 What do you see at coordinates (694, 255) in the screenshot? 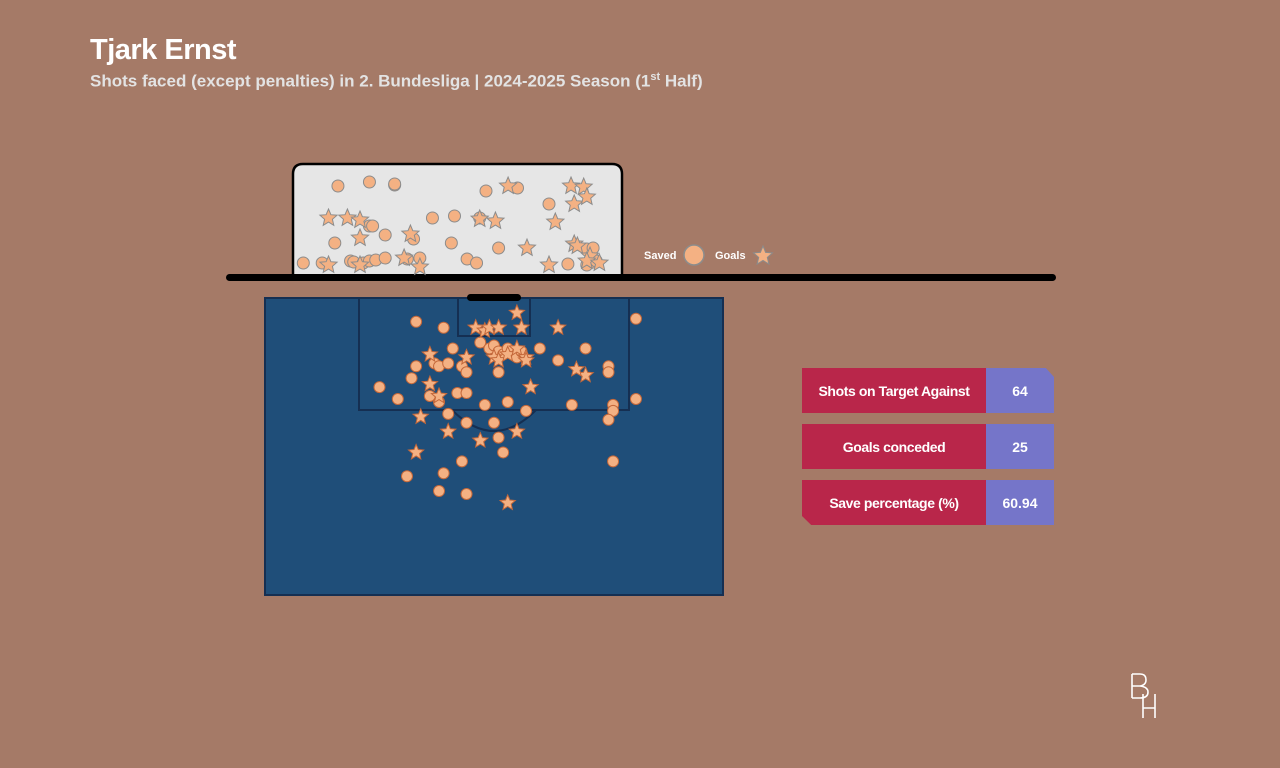
I see `legend-saved-marker` at bounding box center [694, 255].